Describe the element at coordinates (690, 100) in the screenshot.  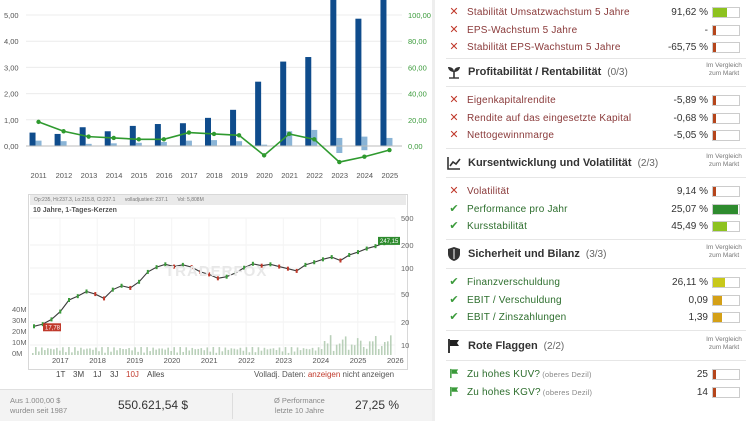
I see `criteria-value: -5,89 %` at that location.